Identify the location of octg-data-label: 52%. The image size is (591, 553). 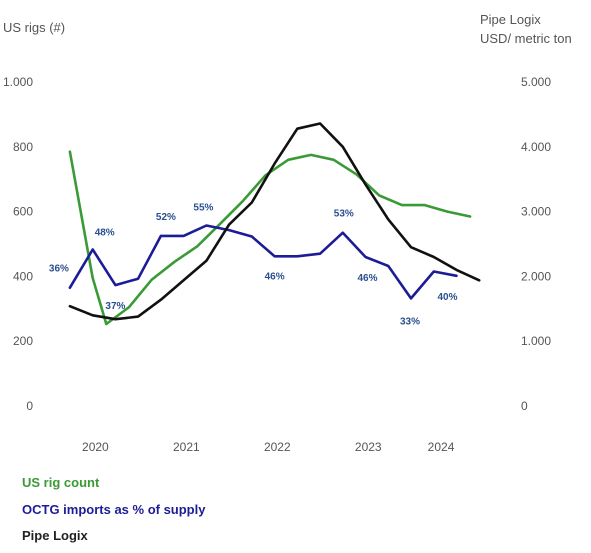
(166, 217).